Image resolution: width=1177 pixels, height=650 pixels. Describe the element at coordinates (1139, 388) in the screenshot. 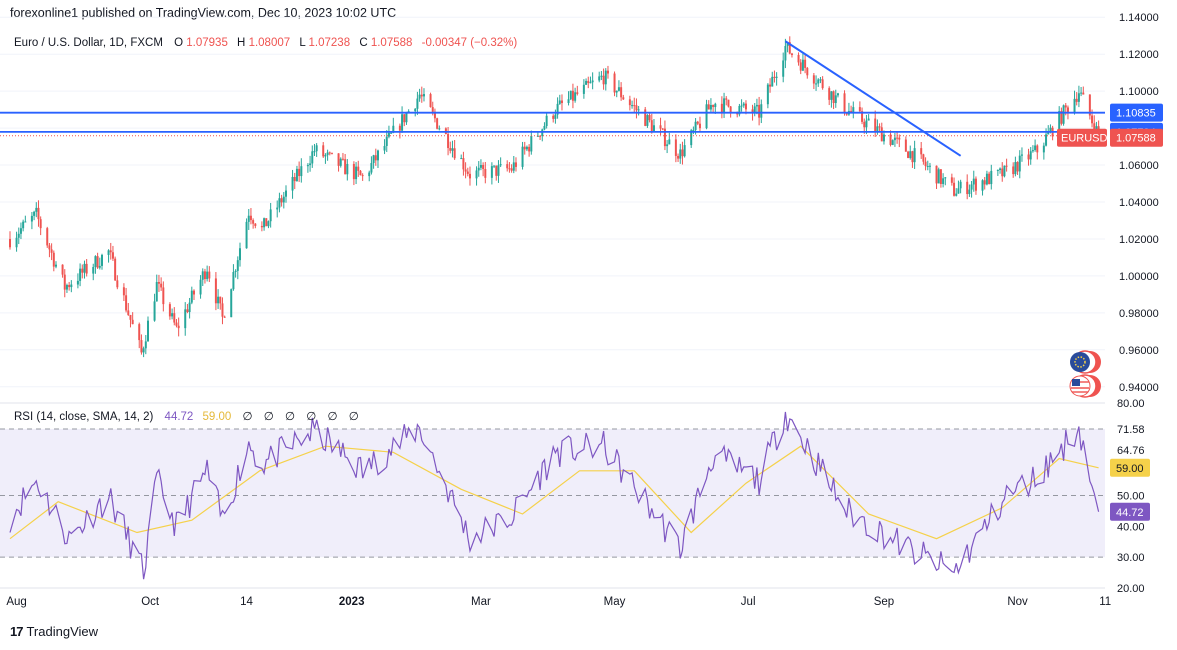

I see `price-tick-label: 0.94000` at that location.